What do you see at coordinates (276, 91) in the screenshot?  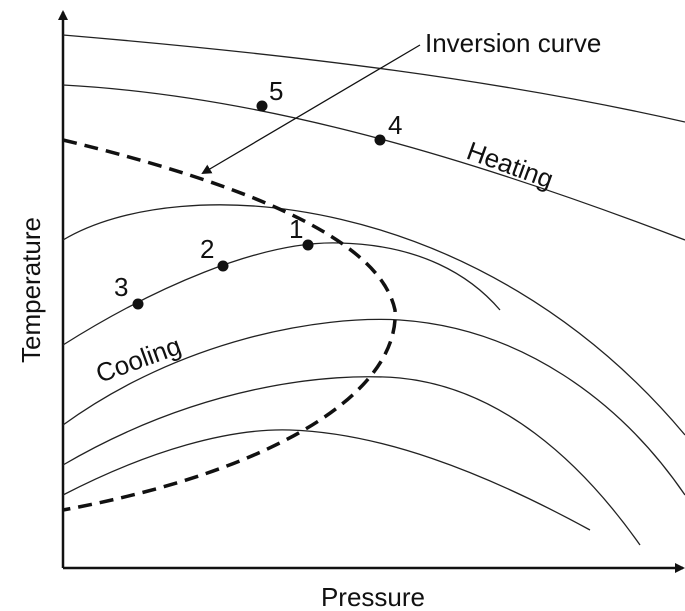 I see `point-label: 5` at bounding box center [276, 91].